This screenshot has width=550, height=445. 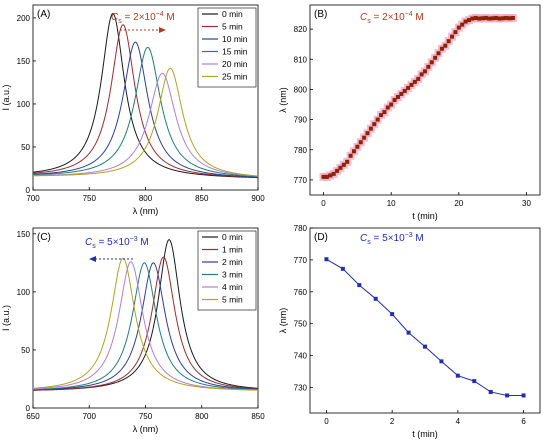 I want to click on x-tick-label: 20, so click(x=458, y=203).